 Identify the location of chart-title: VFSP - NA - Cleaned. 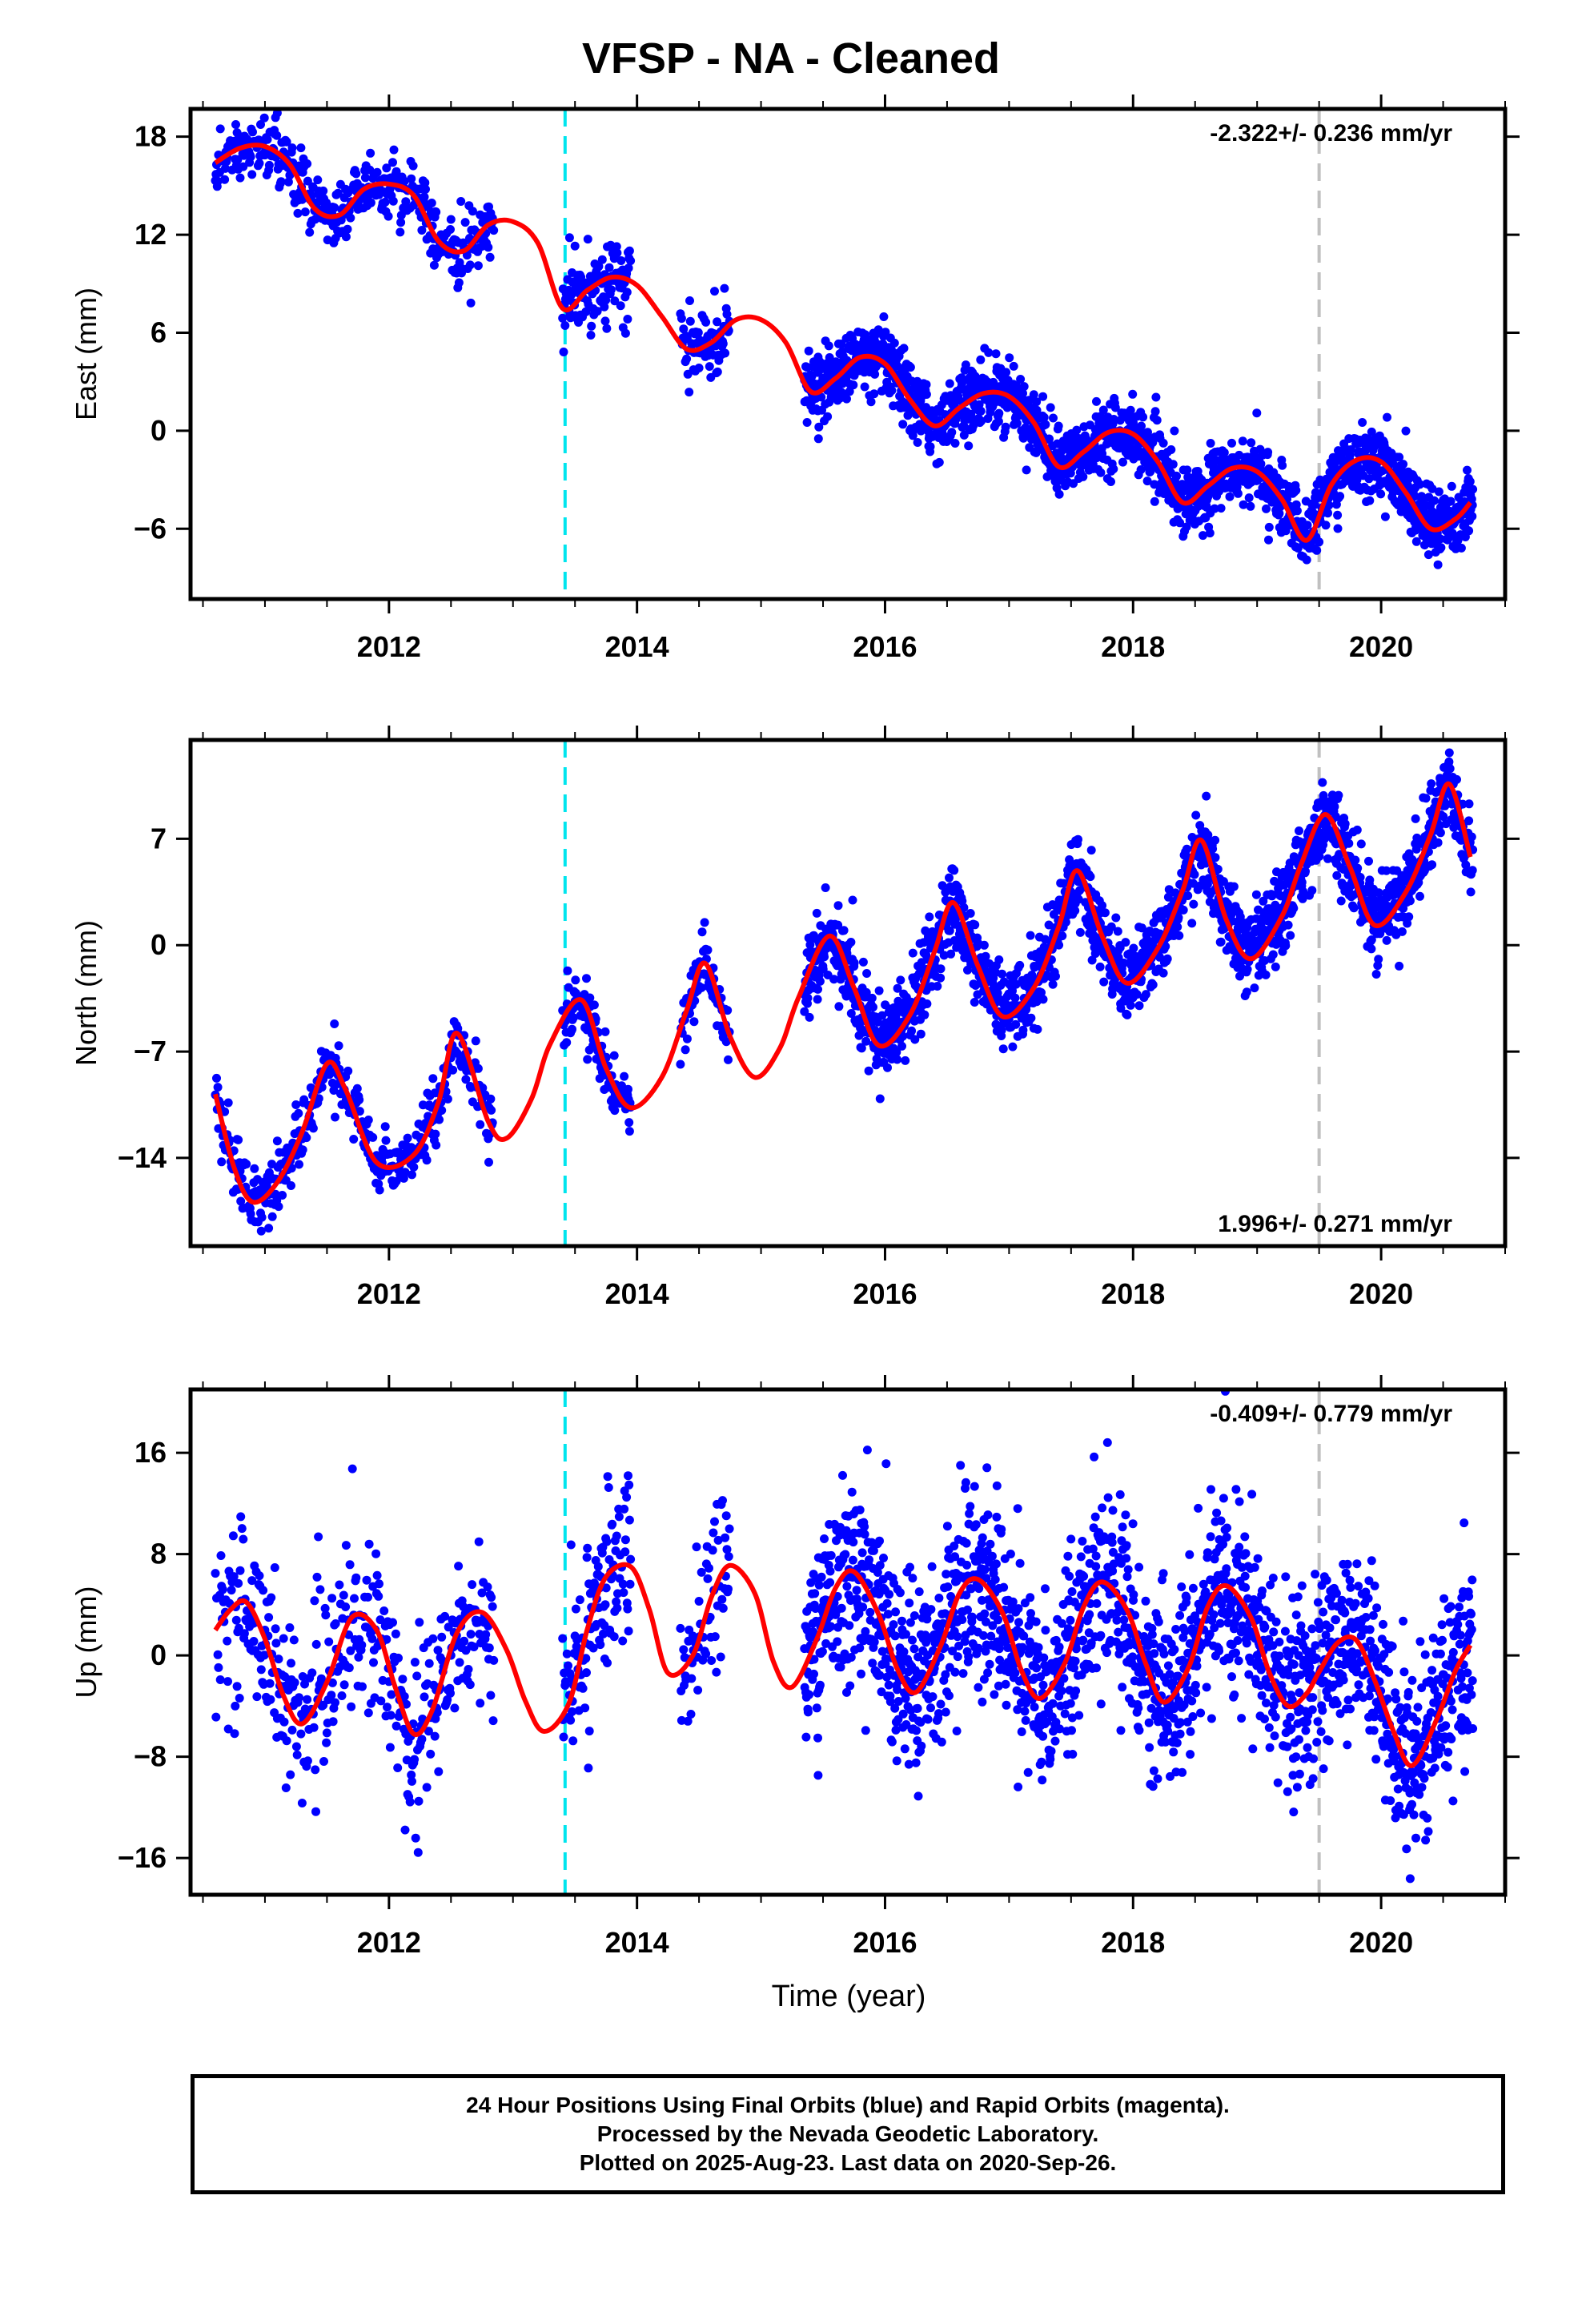
(791, 58).